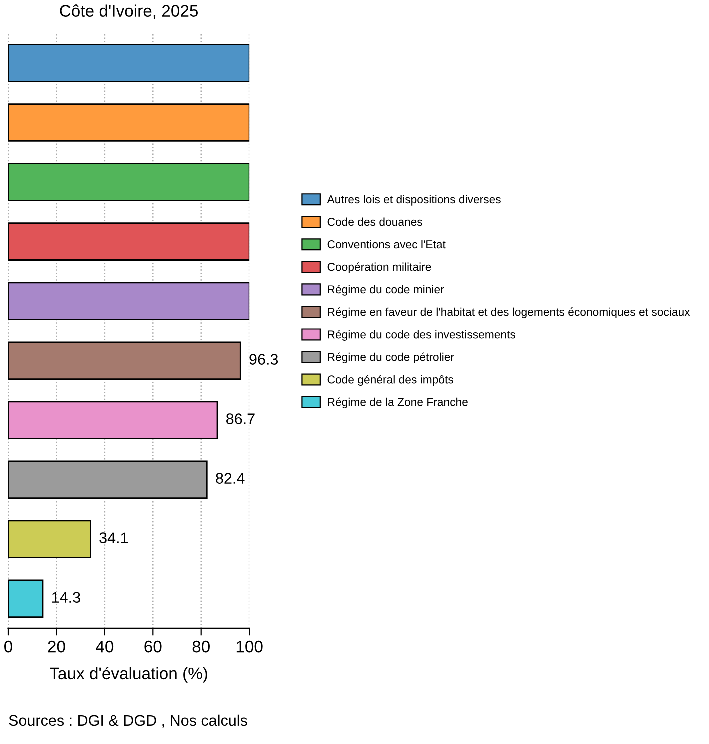 The width and height of the screenshot is (709, 744). Describe the element at coordinates (414, 200) in the screenshot. I see `legend-label: Autres lois et dispositions diverses` at that location.